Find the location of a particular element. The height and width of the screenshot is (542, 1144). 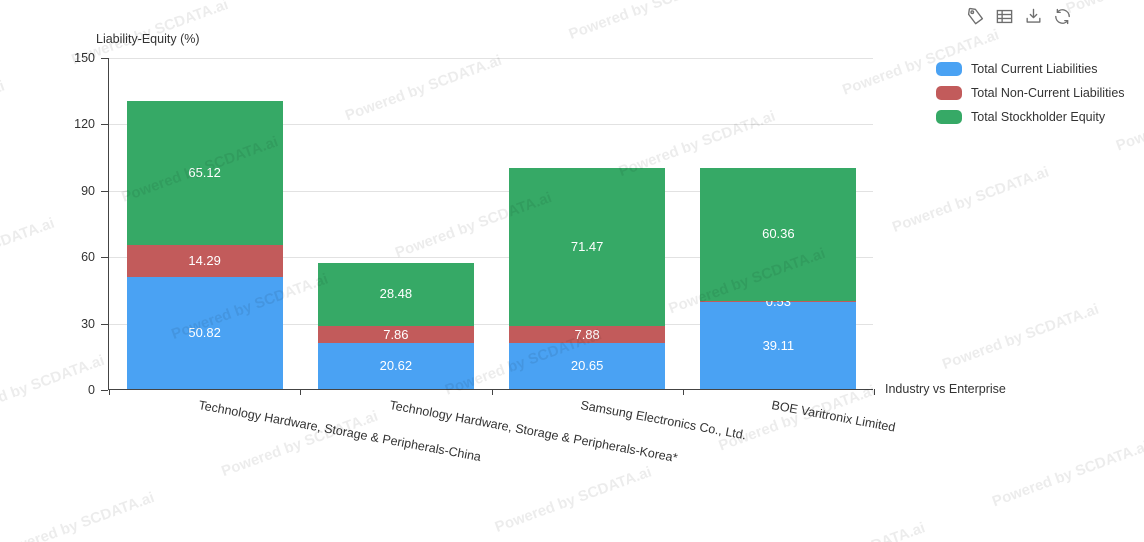

chart-toolbar is located at coordinates (1019, 16).